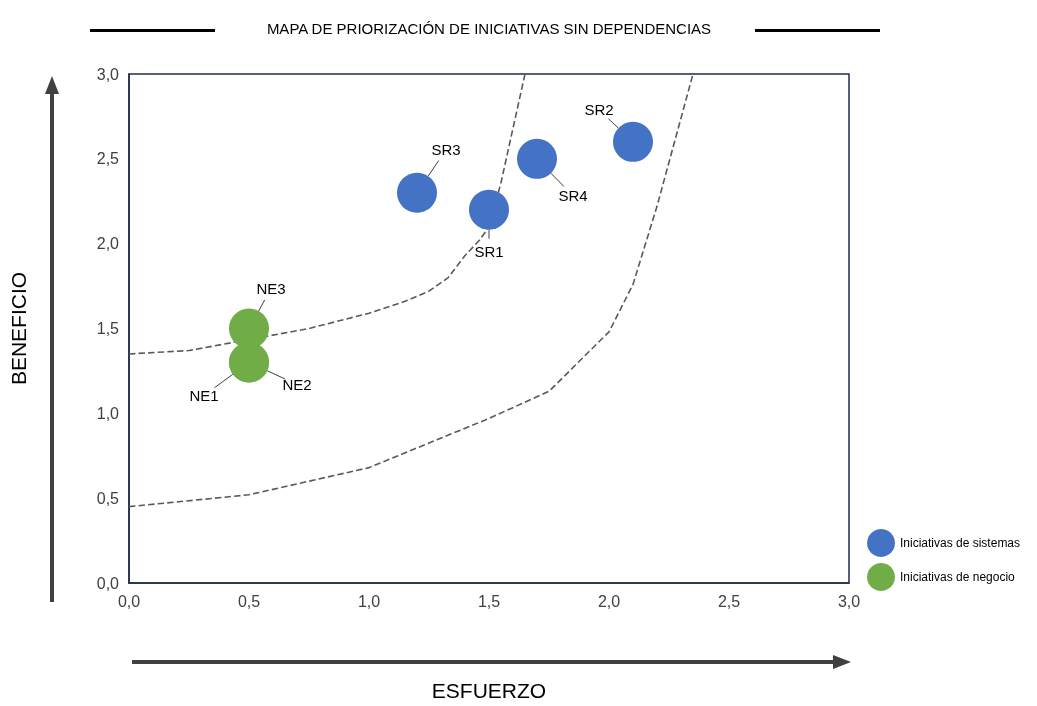 The height and width of the screenshot is (706, 1037). Describe the element at coordinates (129, 601) in the screenshot. I see `x-tick-label: 0,0` at that location.